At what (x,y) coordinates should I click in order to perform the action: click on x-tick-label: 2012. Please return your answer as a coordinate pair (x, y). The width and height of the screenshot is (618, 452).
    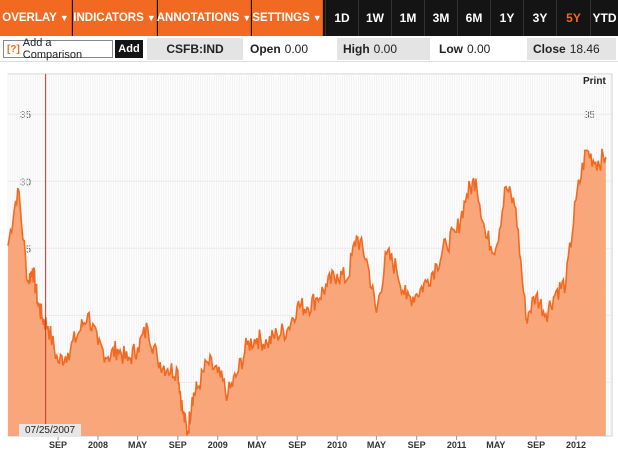
    Looking at the image, I should click on (576, 445).